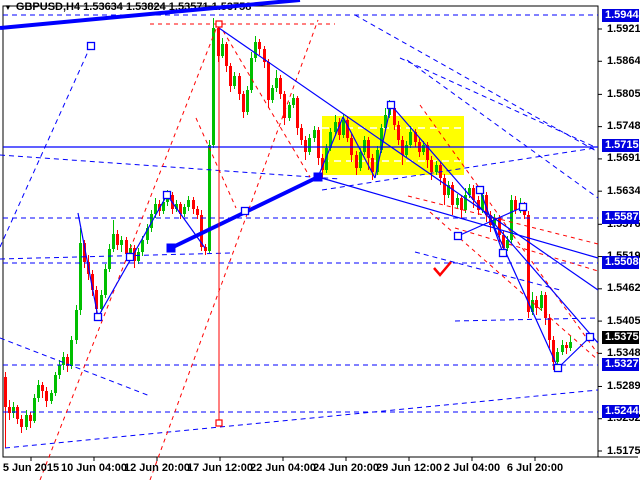 Image resolution: width=640 pixels, height=480 pixels. What do you see at coordinates (330, 147) in the screenshot?
I see `line-zigzag-a` at bounding box center [330, 147].